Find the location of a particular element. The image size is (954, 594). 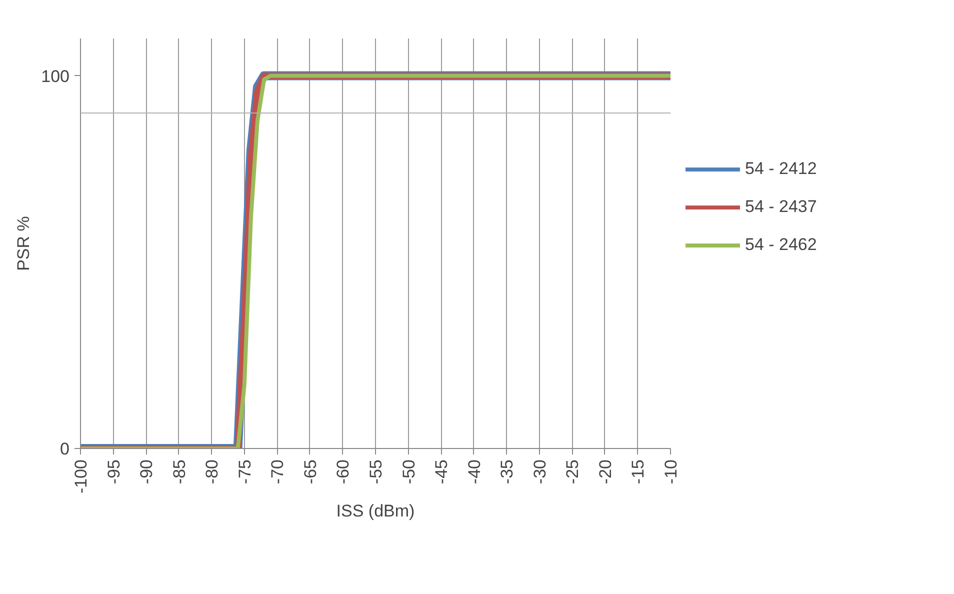

x-tick-label: -70 is located at coordinates (278, 471).